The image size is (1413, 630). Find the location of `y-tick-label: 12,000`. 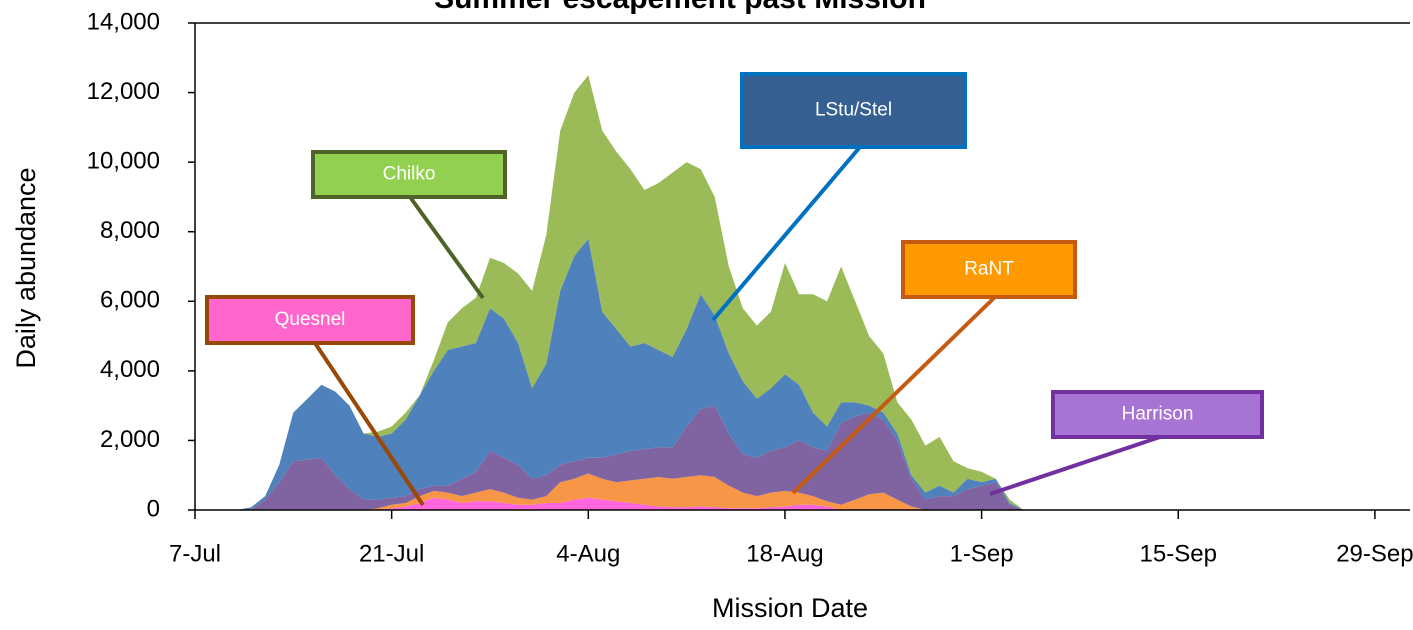

y-tick-label: 12,000 is located at coordinates (123, 91).